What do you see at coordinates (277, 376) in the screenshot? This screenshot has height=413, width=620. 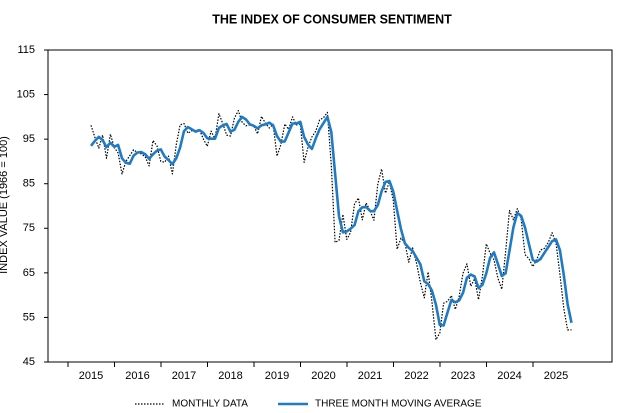 I see `x-tick-label: 2019` at bounding box center [277, 376].